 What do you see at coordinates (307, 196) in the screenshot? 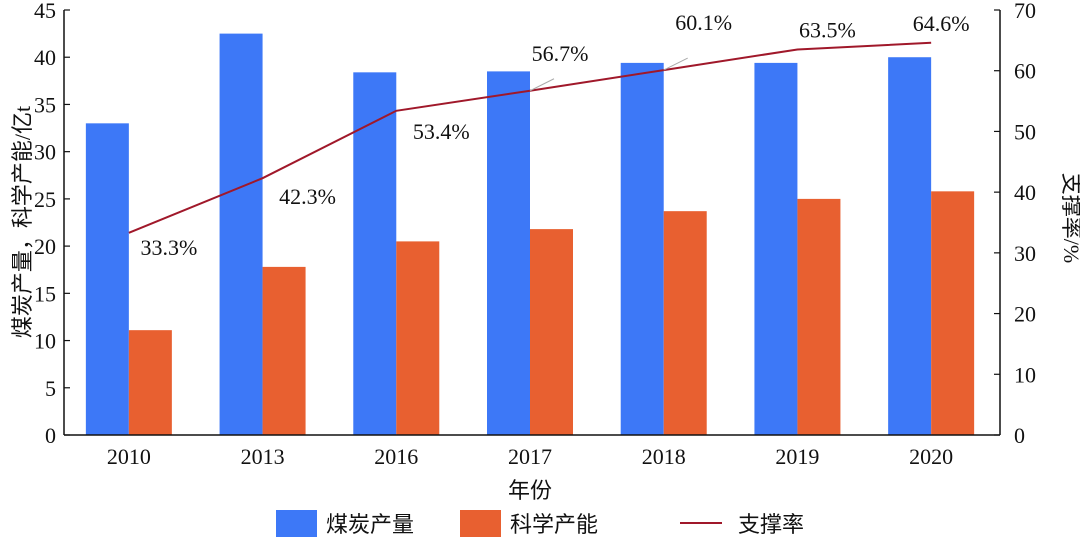
I see `rate-data-label: 42.3%` at bounding box center [307, 196].